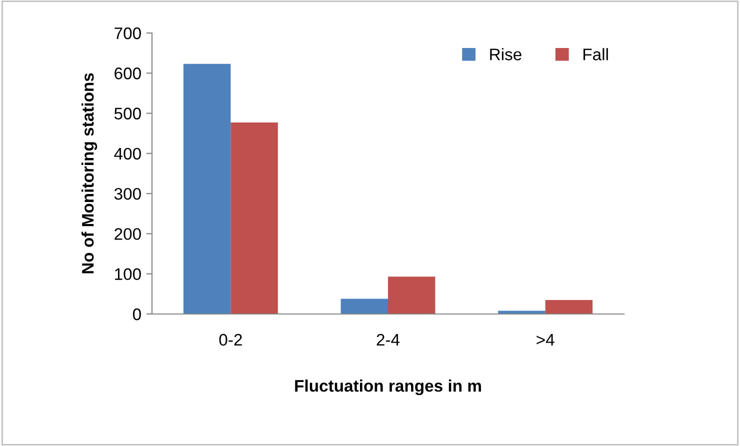 The image size is (740, 446). I want to click on y-tick-label: 400, so click(127, 154).